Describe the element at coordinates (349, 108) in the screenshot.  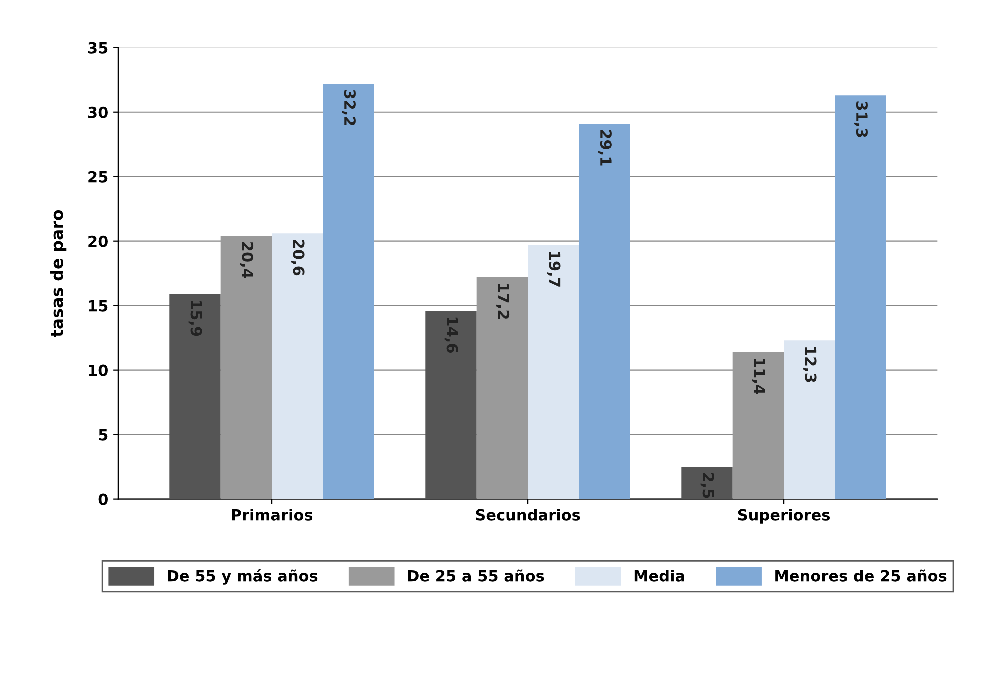
I see `data-label: 32,2` at that location.